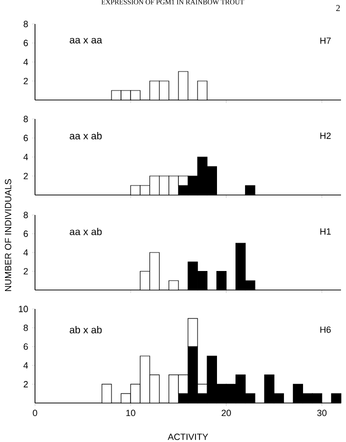 The height and width of the screenshot is (442, 346). What do you see at coordinates (338, 8) in the screenshot?
I see `text: 2` at bounding box center [338, 8].